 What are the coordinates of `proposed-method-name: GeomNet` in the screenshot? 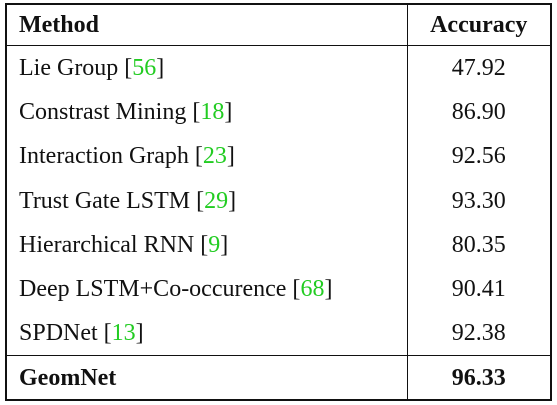 It's located at (207, 377).